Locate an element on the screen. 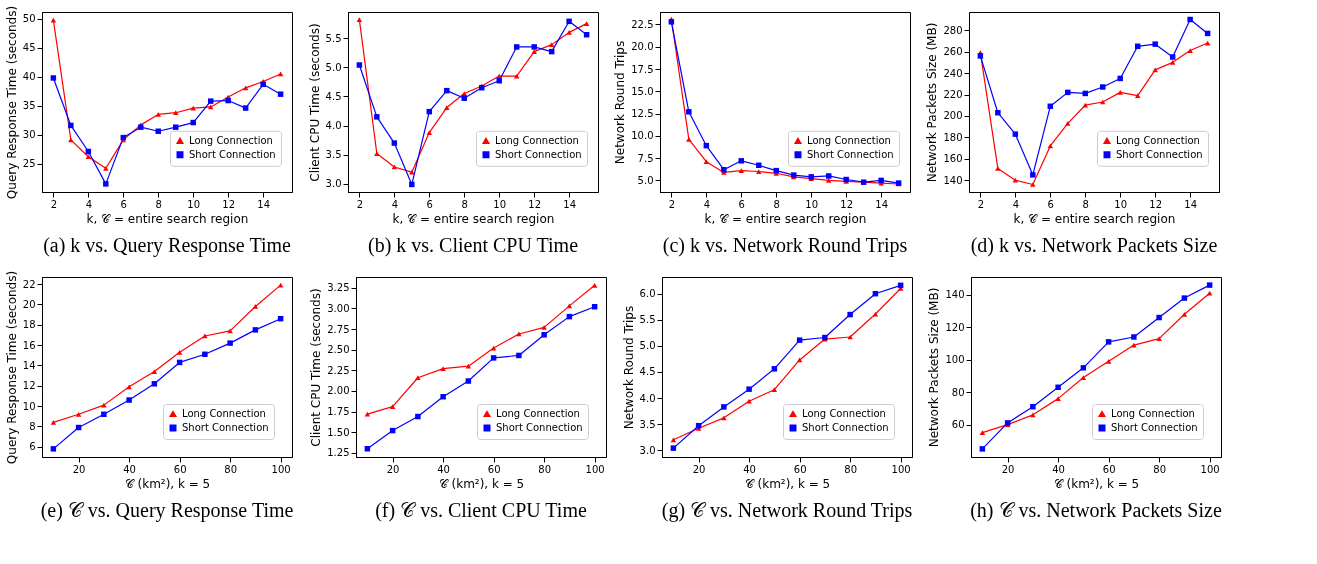  text: (e) 𝒞 vs. Query Response Time is located at coordinates (167, 510).